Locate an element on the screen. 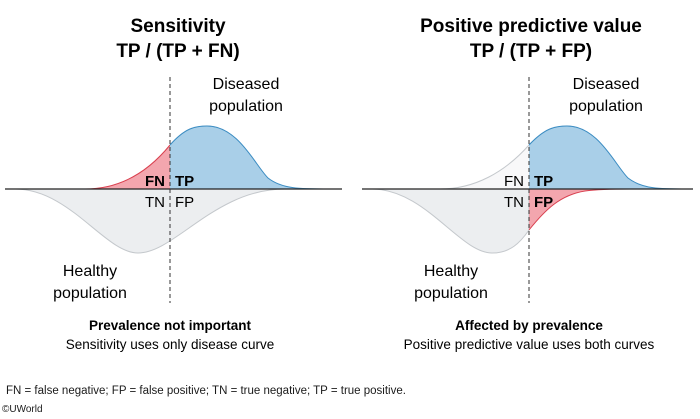 The image size is (700, 419). left-title-line1: Sensitivity is located at coordinates (177, 26).